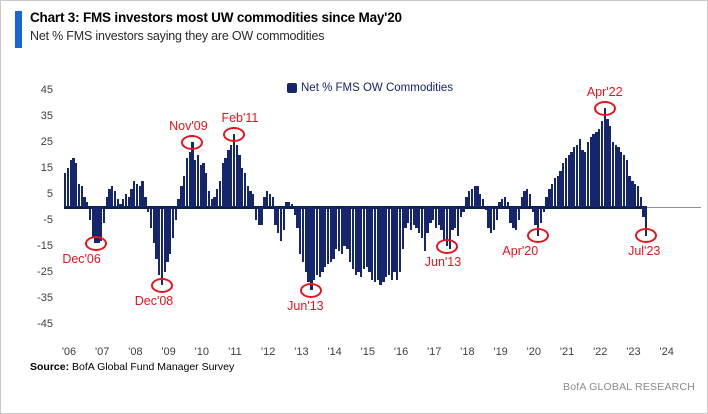  I want to click on x-axis-tick-label: '17, so click(434, 352).